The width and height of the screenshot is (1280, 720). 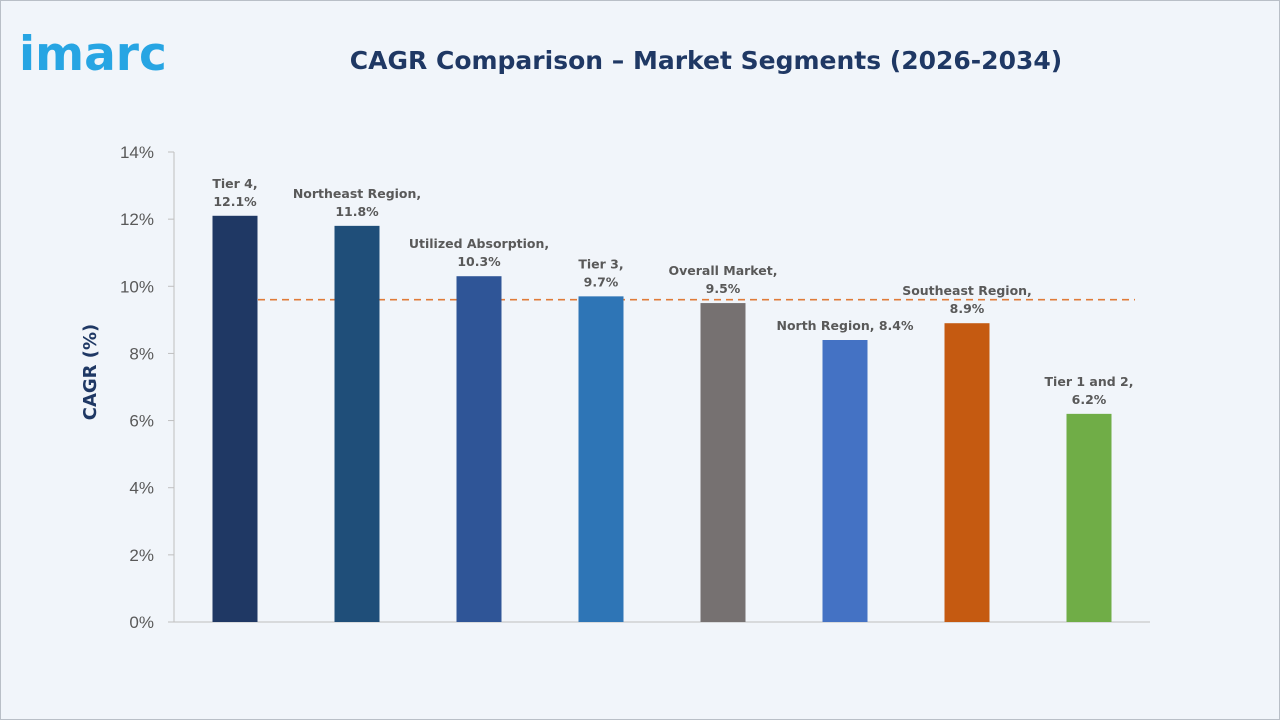 I want to click on y-tick-label: 0%, so click(x=141, y=622).